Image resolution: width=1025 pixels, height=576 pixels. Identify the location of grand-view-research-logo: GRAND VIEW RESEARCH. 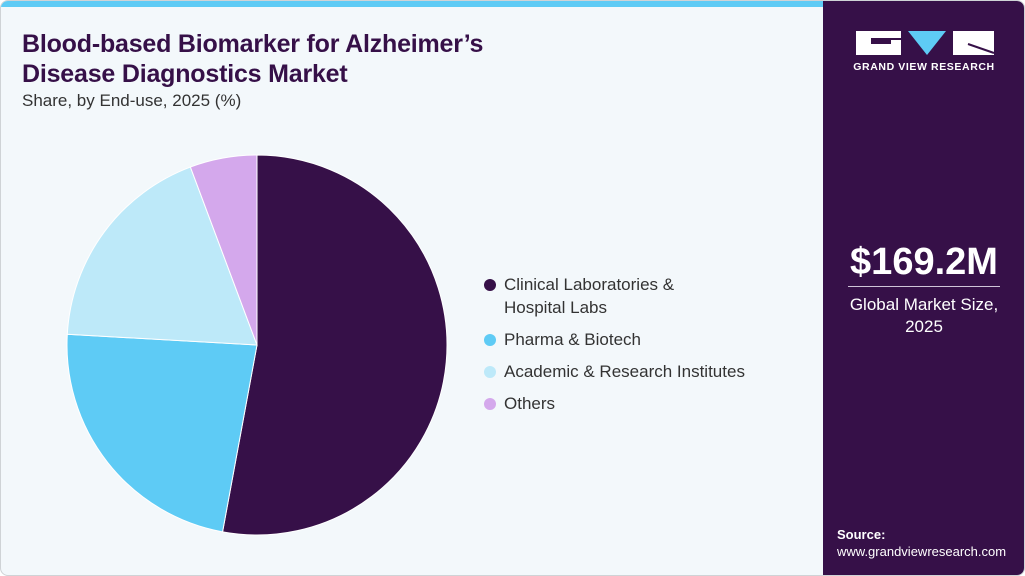
(924, 51).